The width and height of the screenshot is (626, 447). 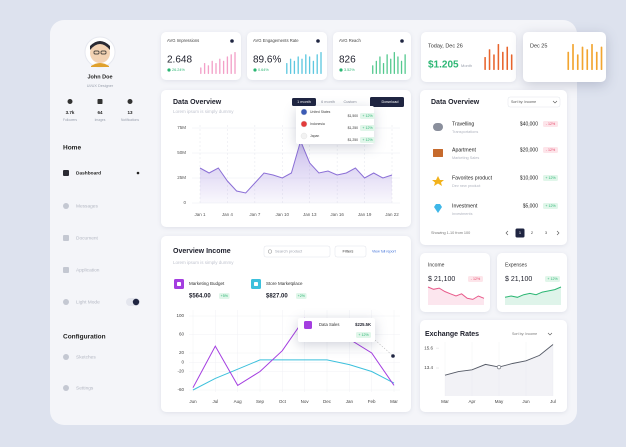 I want to click on row-amount: $10,000, so click(x=529, y=178).